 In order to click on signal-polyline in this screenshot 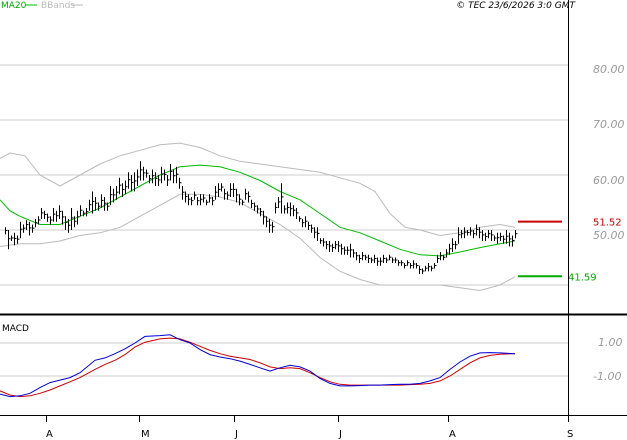, I will do `click(258, 367)`.